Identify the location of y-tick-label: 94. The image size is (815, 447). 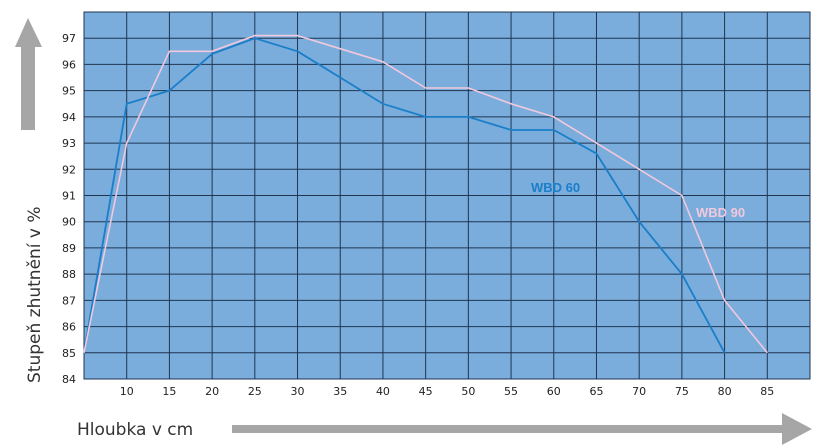
(69, 117).